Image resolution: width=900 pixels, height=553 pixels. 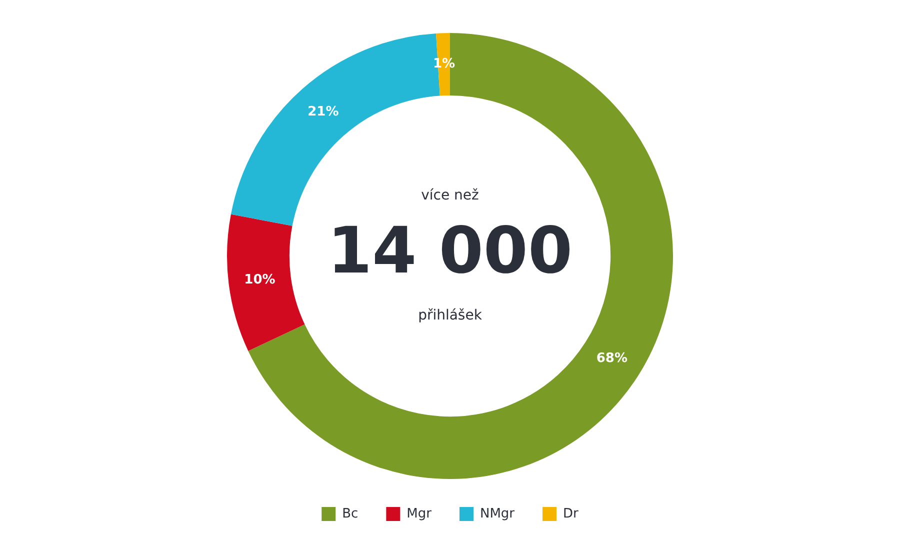 I want to click on data-label: 68%, so click(x=612, y=358).